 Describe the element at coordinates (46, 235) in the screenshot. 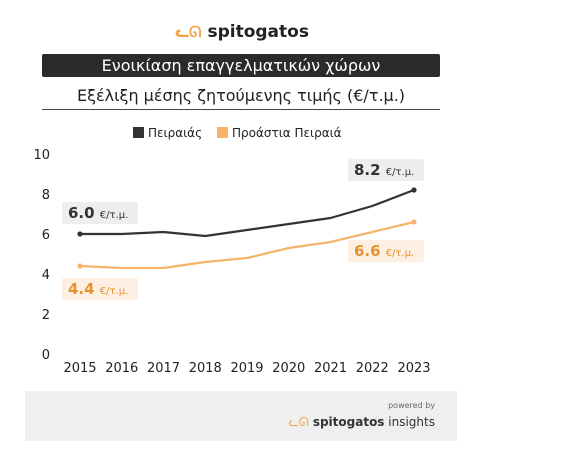

I see `y-tick-label: 6` at that location.